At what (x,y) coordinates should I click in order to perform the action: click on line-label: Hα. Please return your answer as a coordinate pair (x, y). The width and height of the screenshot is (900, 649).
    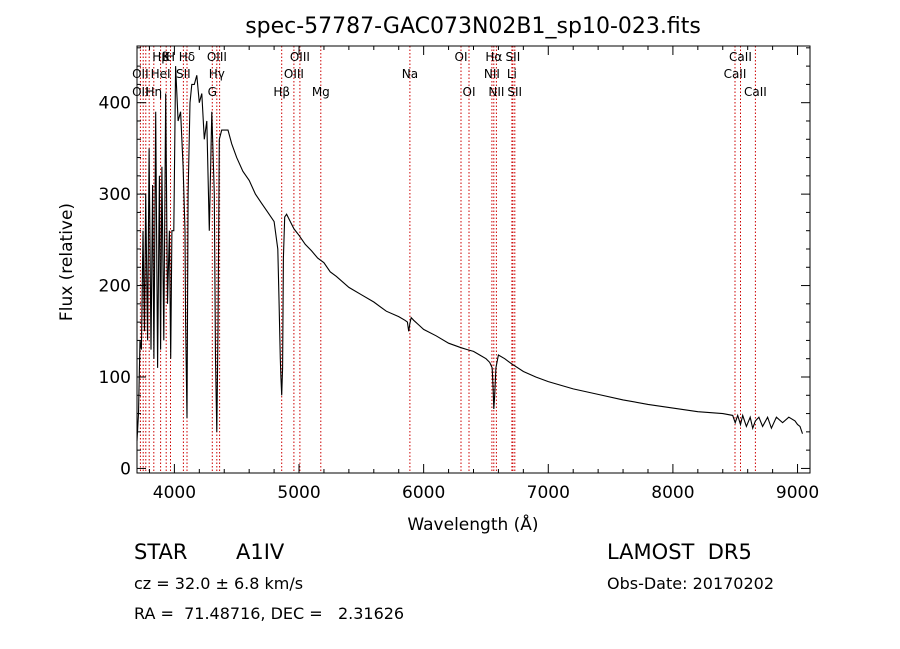
    Looking at the image, I should click on (493, 57).